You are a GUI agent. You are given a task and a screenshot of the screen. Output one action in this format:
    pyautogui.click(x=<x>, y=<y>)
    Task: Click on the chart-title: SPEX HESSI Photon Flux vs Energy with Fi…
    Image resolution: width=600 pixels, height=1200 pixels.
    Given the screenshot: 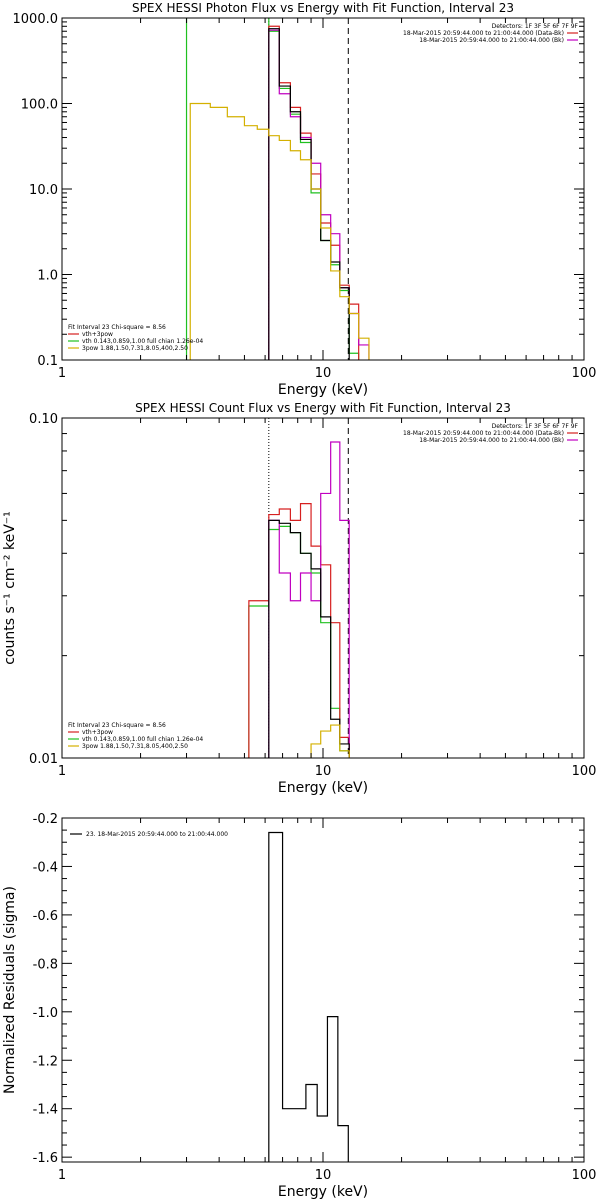 What is the action you would take?
    pyautogui.click(x=323, y=8)
    